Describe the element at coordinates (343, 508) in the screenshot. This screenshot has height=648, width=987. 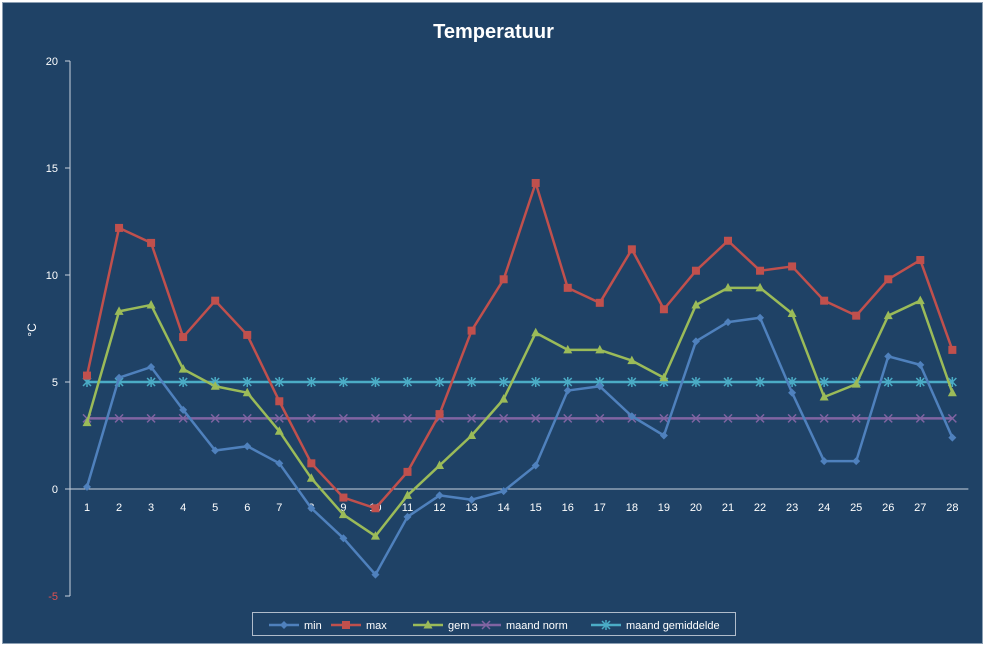
I see `x-tick-label: 9` at that location.